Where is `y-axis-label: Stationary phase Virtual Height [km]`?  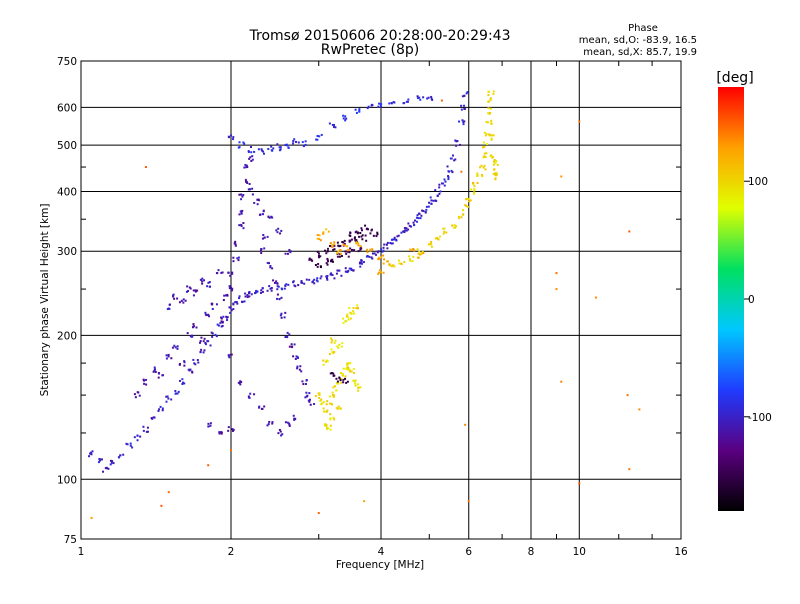
y-axis-label: Stationary phase Virtual Height [km] is located at coordinates (45, 300).